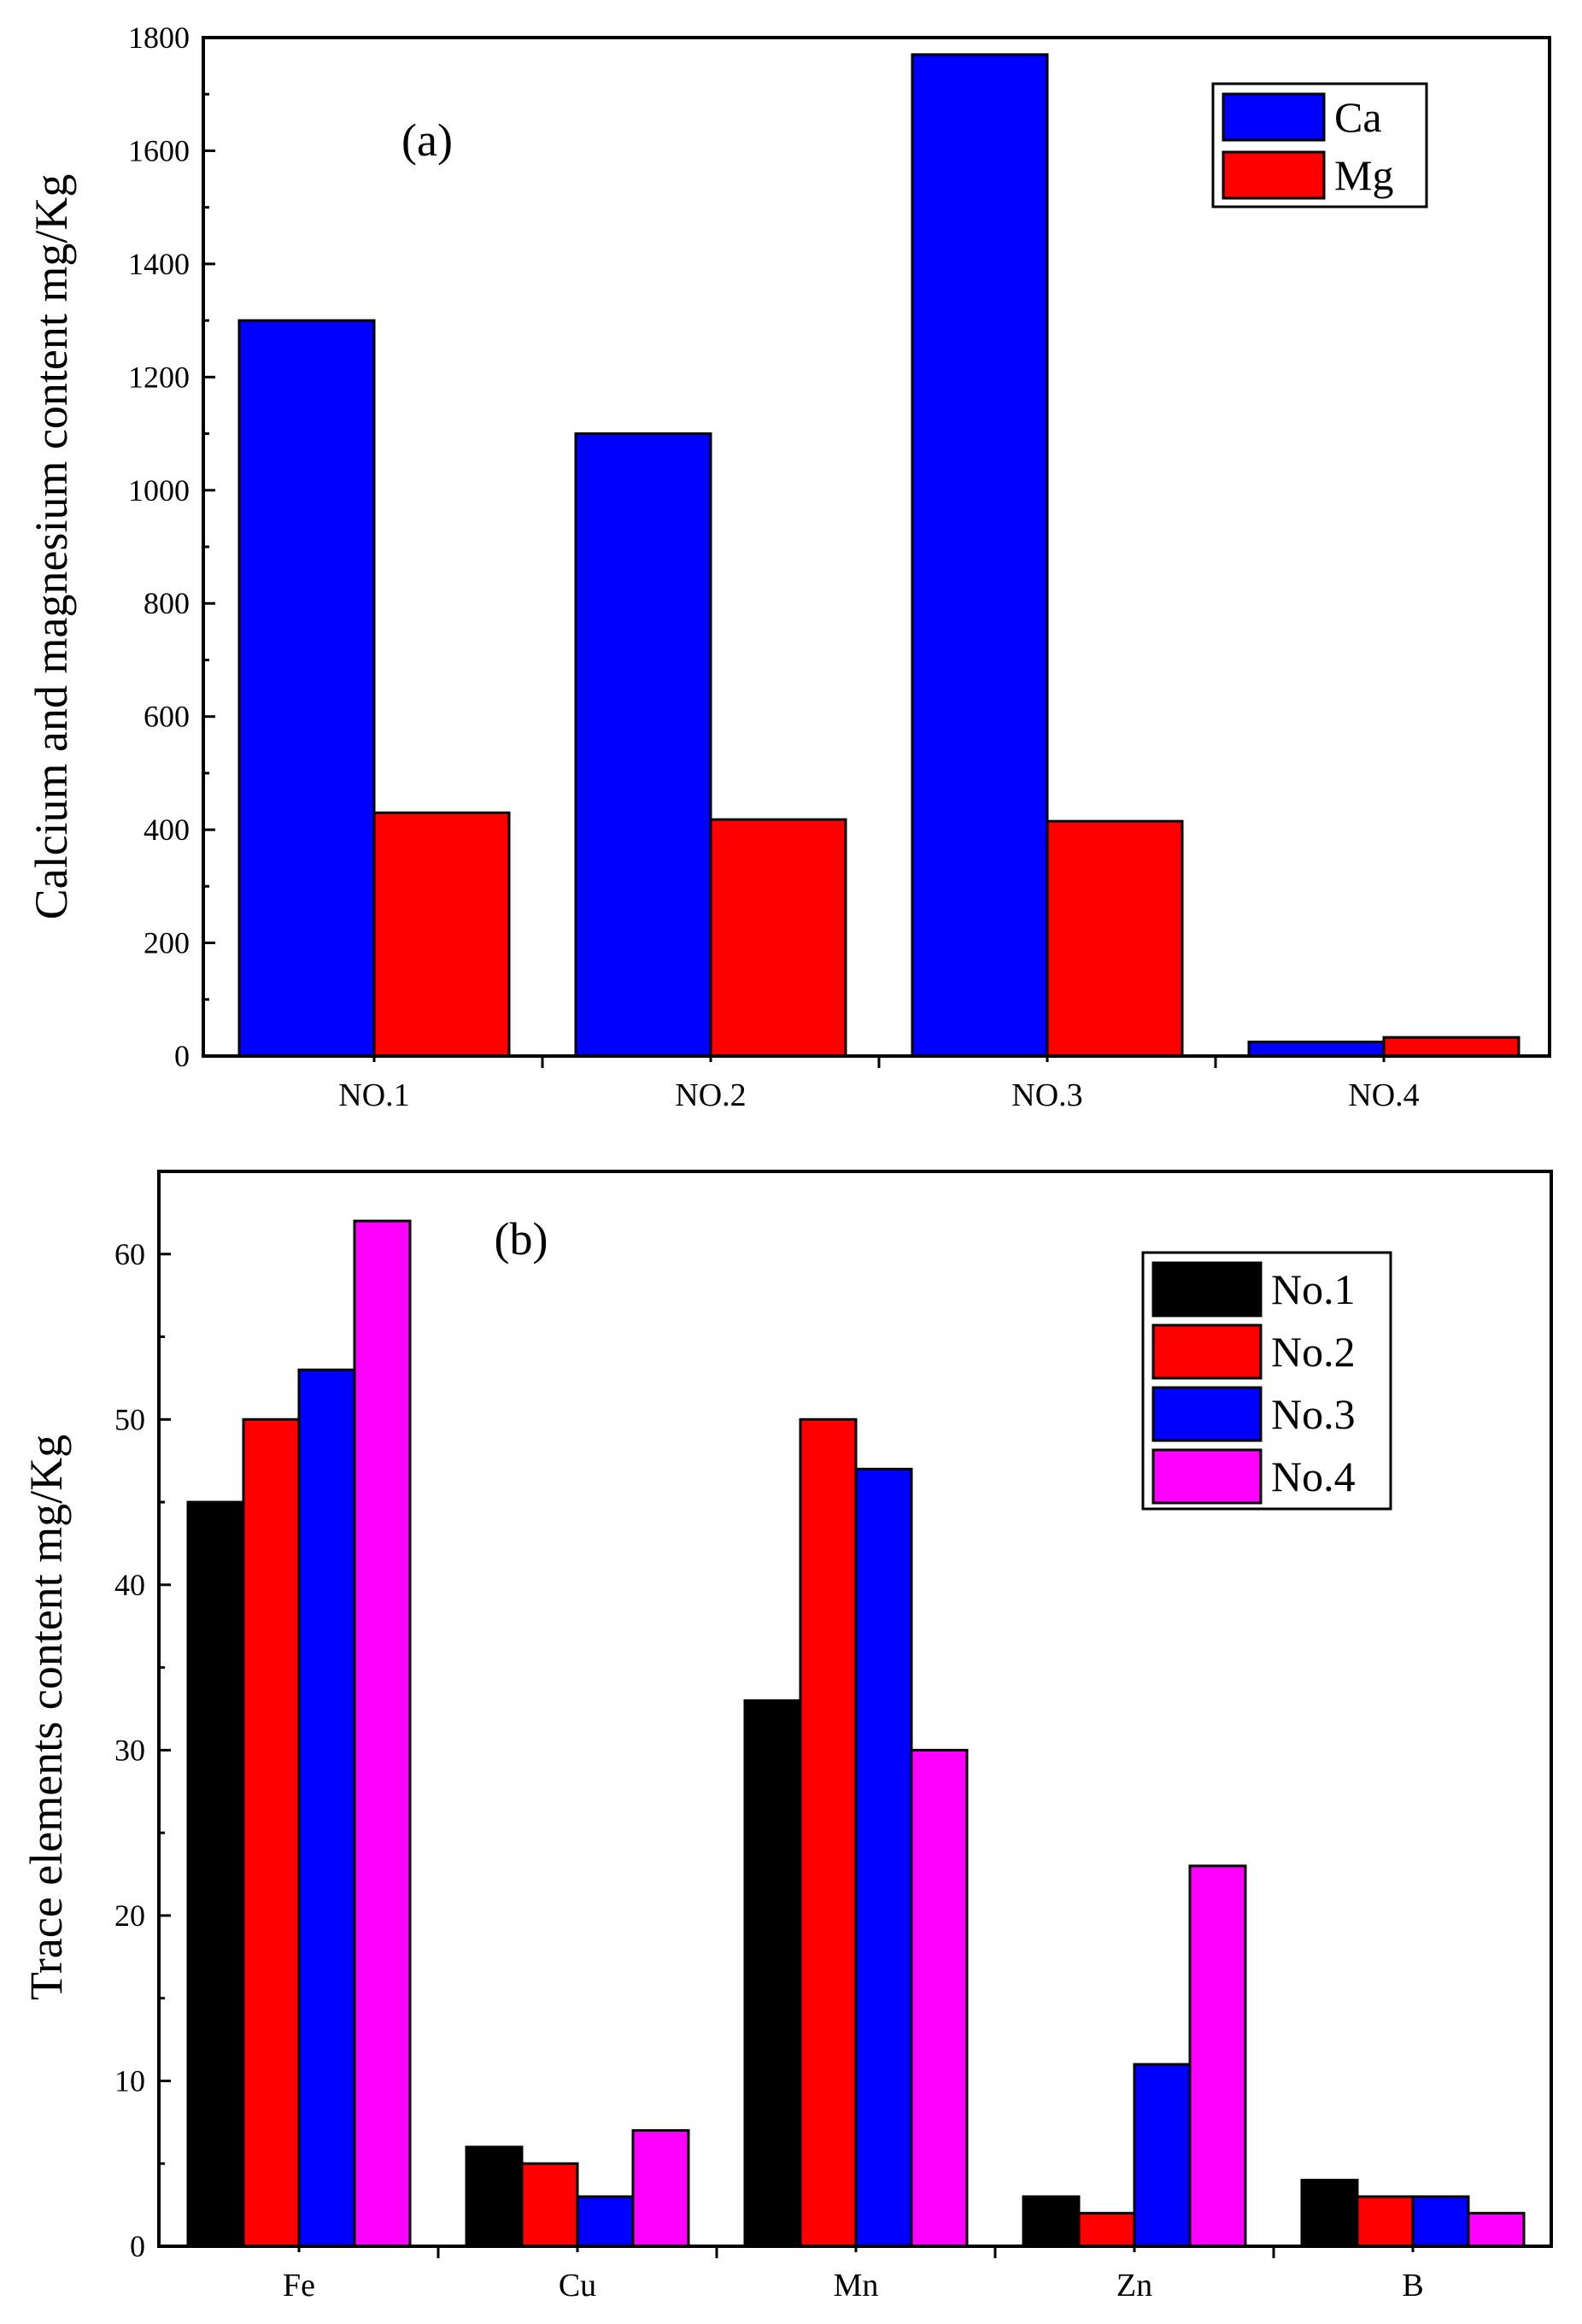 This screenshot has height=2324, width=1582. What do you see at coordinates (159, 264) in the screenshot?
I see `y-tick-label: 1400` at bounding box center [159, 264].